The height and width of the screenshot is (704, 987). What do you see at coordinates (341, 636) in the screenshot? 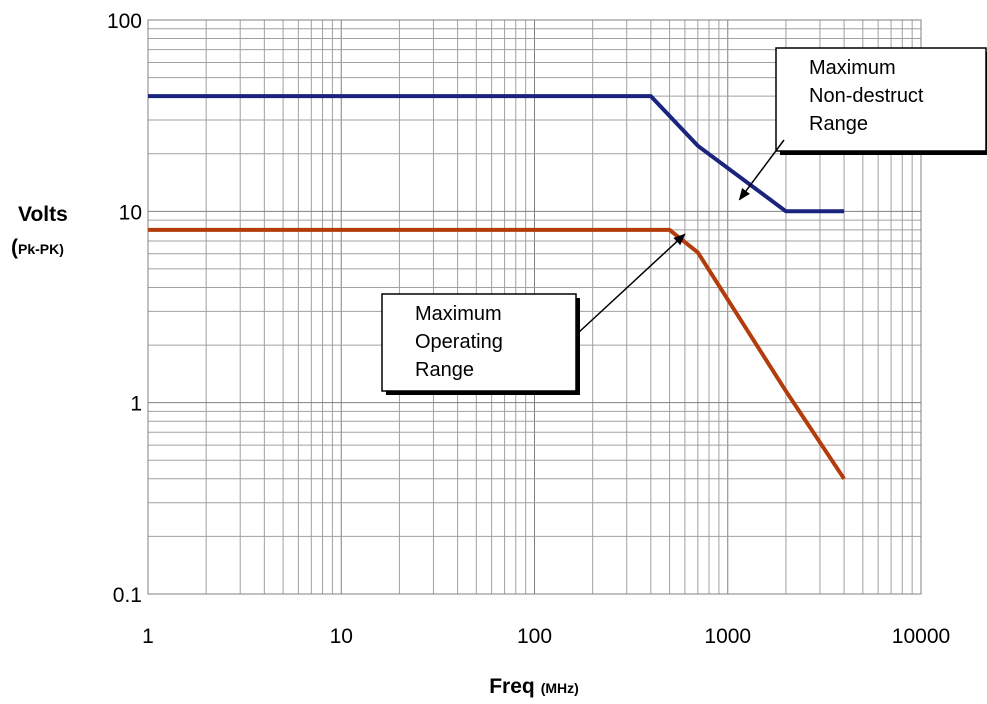
I see `x-tick-label: 10` at bounding box center [341, 636].